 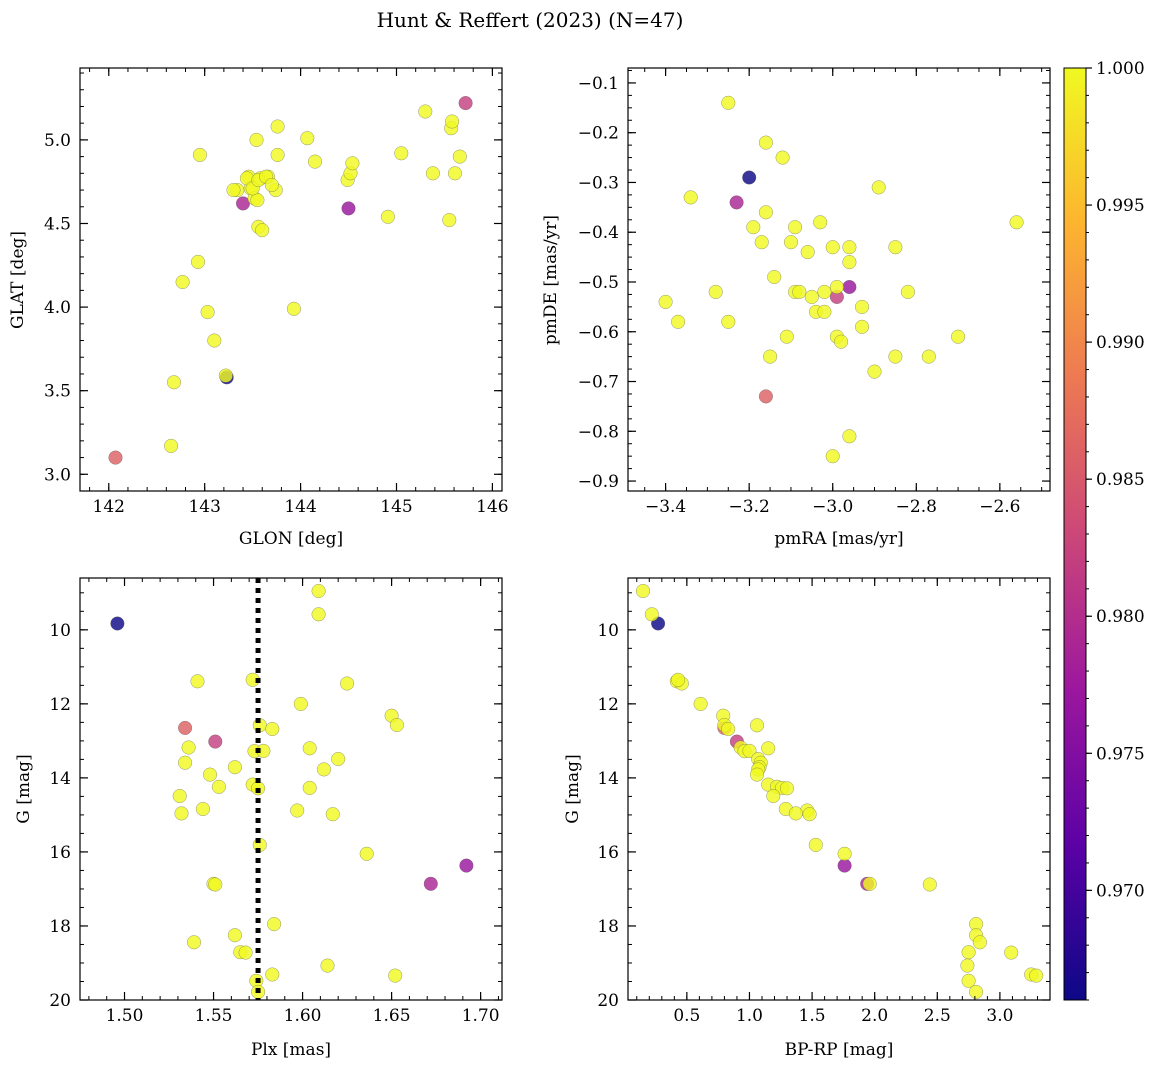 What do you see at coordinates (937, 1016) in the screenshot?
I see `x-tick-label: 2.5` at bounding box center [937, 1016].